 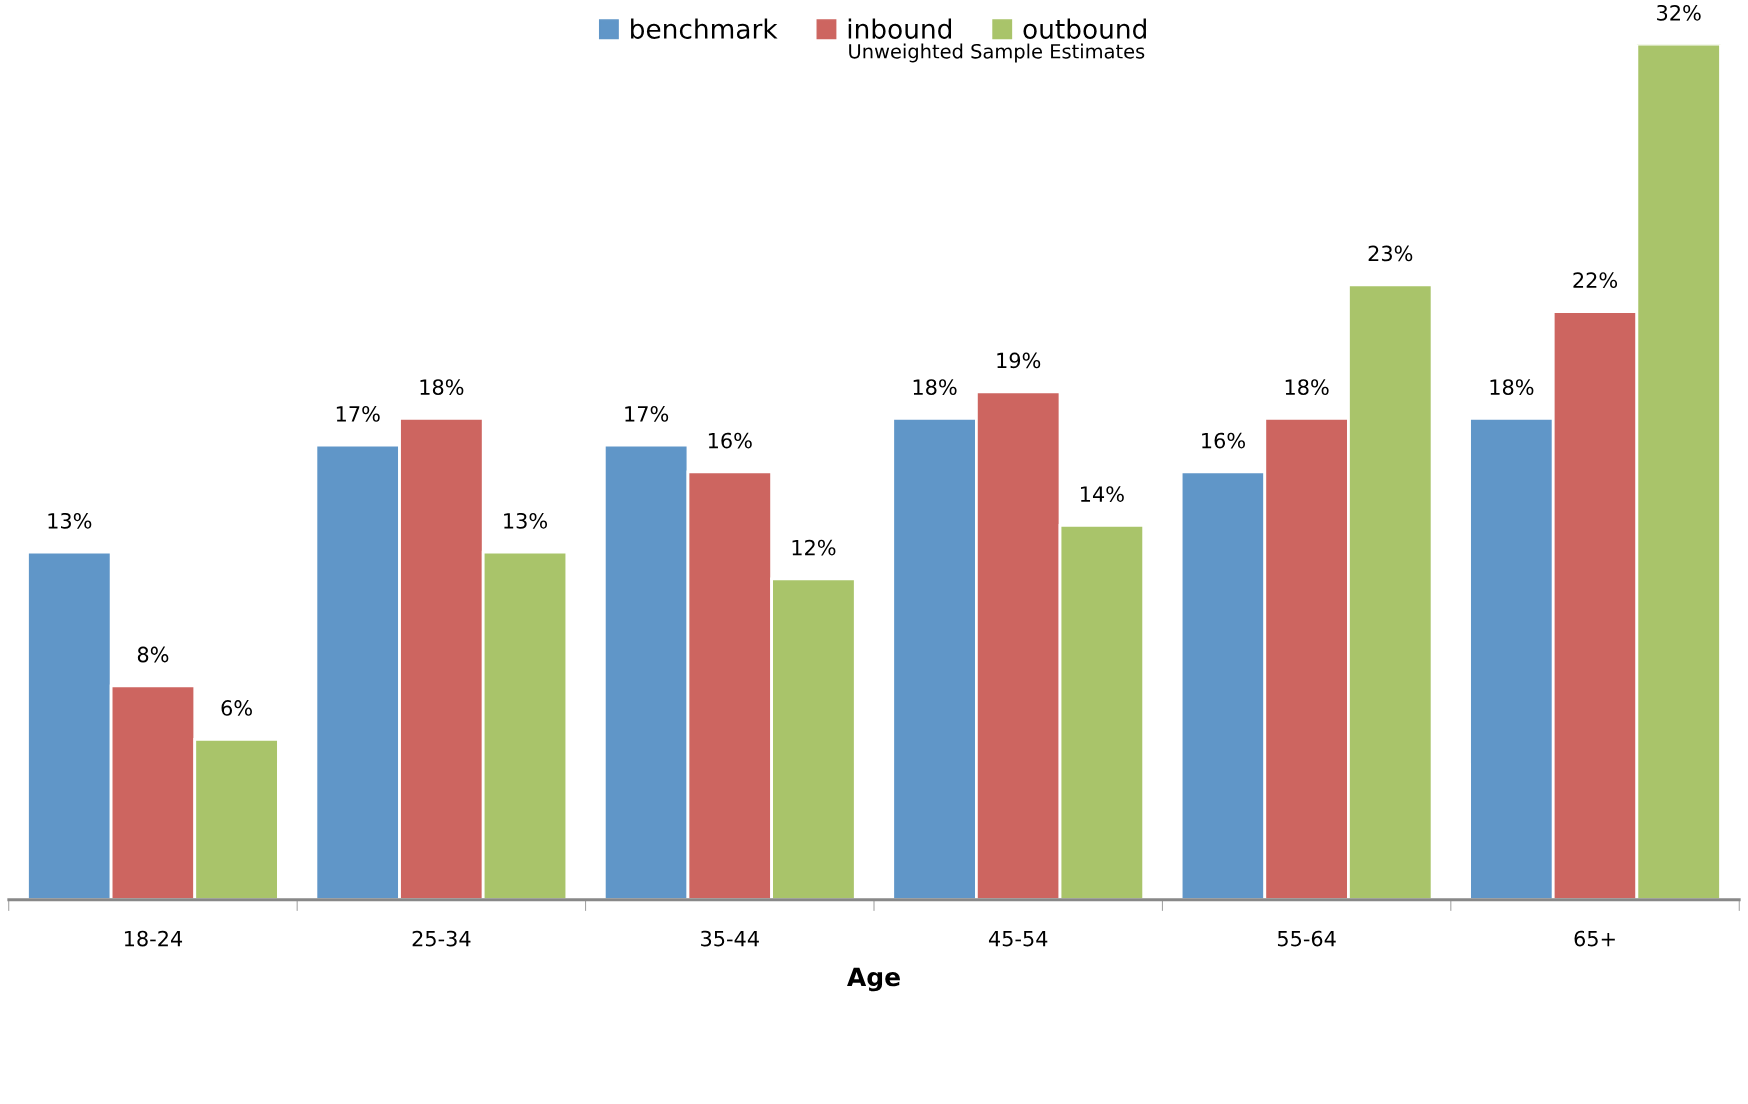 I want to click on data-label: 14%, so click(x=1102, y=494).